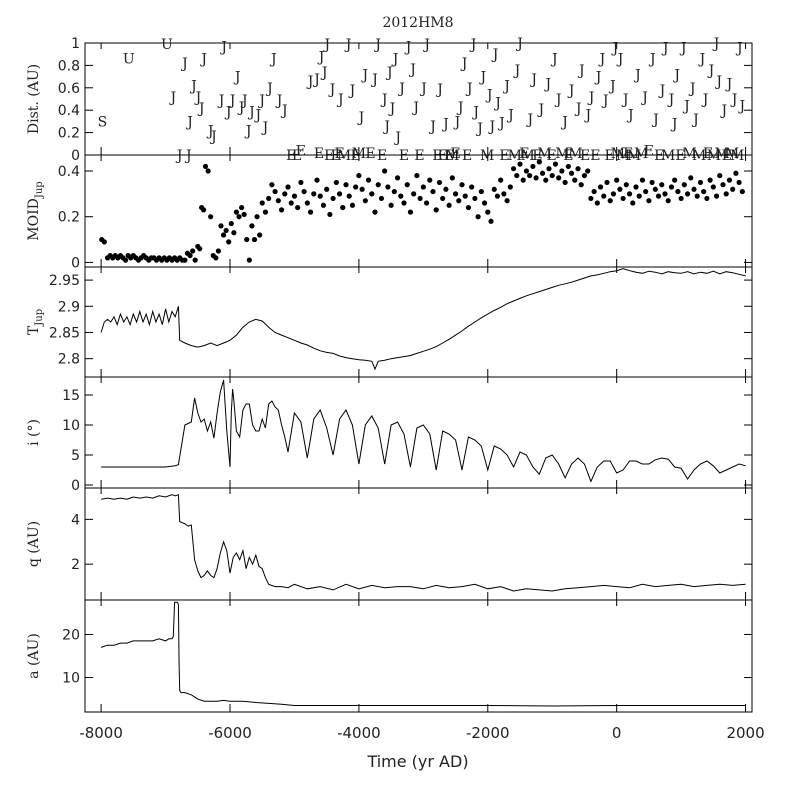  I want to click on y-tick-label: 5, so click(75, 456).